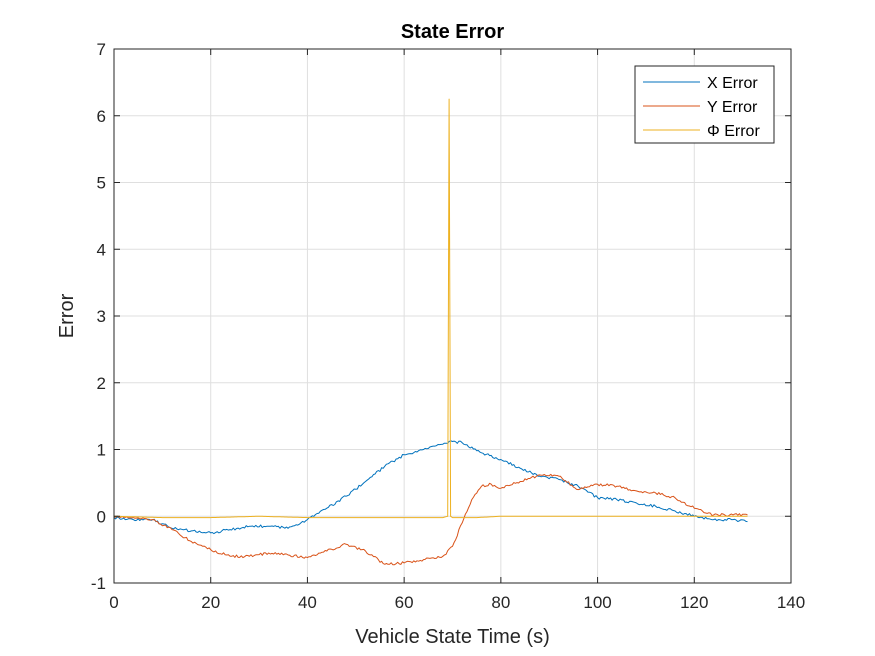 This screenshot has height=656, width=875. What do you see at coordinates (694, 602) in the screenshot?
I see `x-tick-label: 120` at bounding box center [694, 602].